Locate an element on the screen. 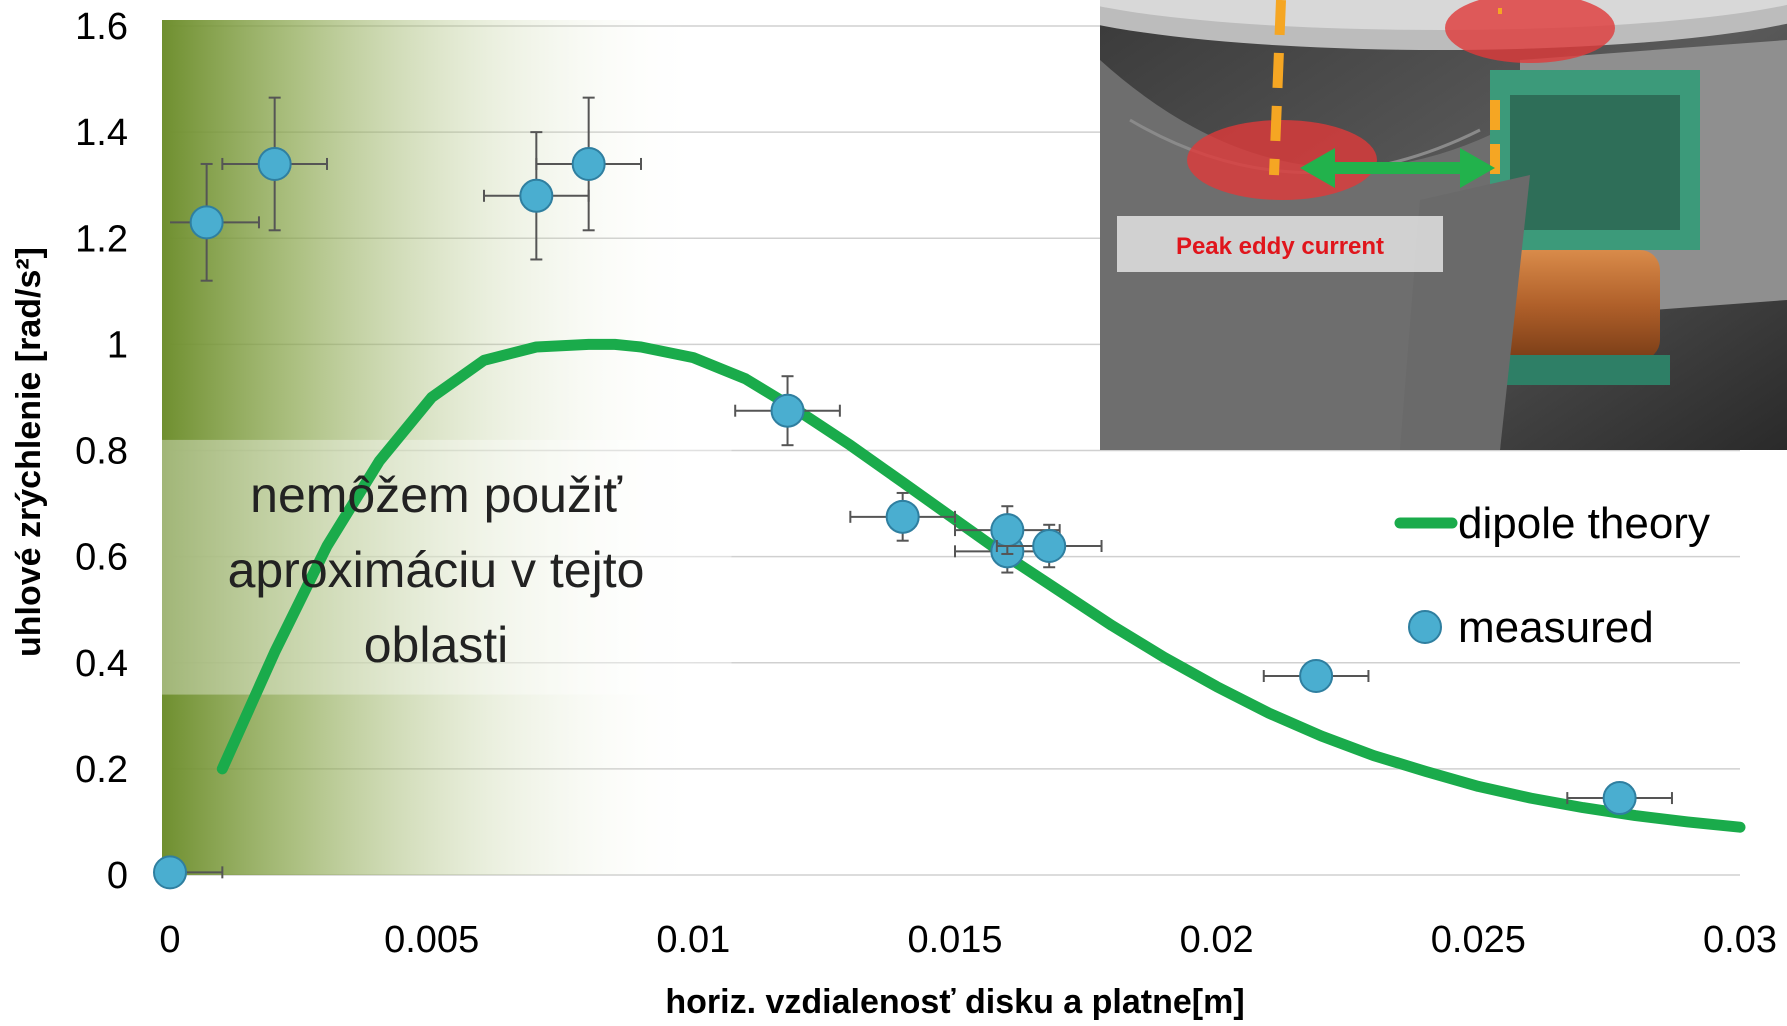 The image size is (1787, 1026). y-tick-label: 1.4 is located at coordinates (101, 133).